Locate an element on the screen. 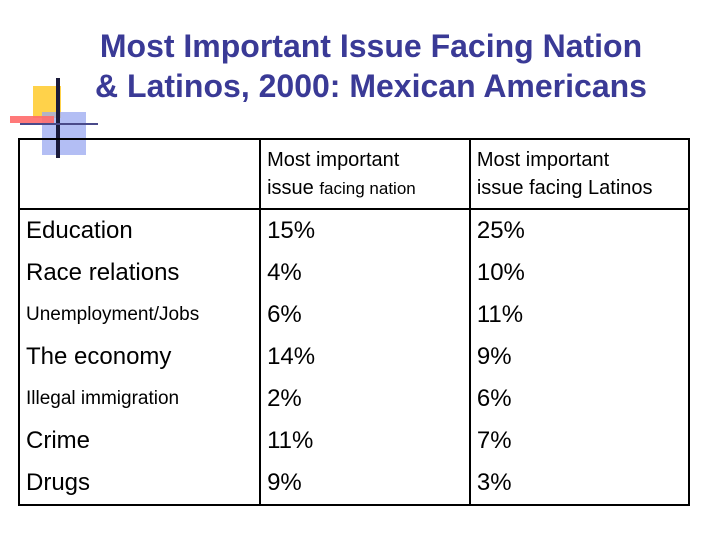  slide-title-line-1: Most Important Issue Facing Nation is located at coordinates (371, 46).